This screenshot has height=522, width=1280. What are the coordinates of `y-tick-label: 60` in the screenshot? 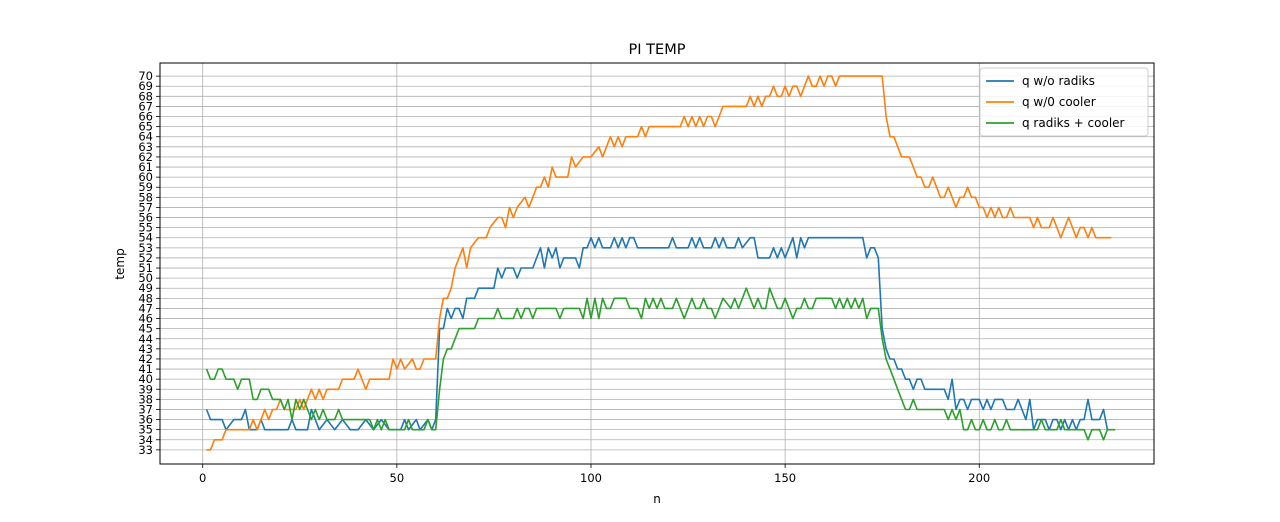 It's located at (145, 177).